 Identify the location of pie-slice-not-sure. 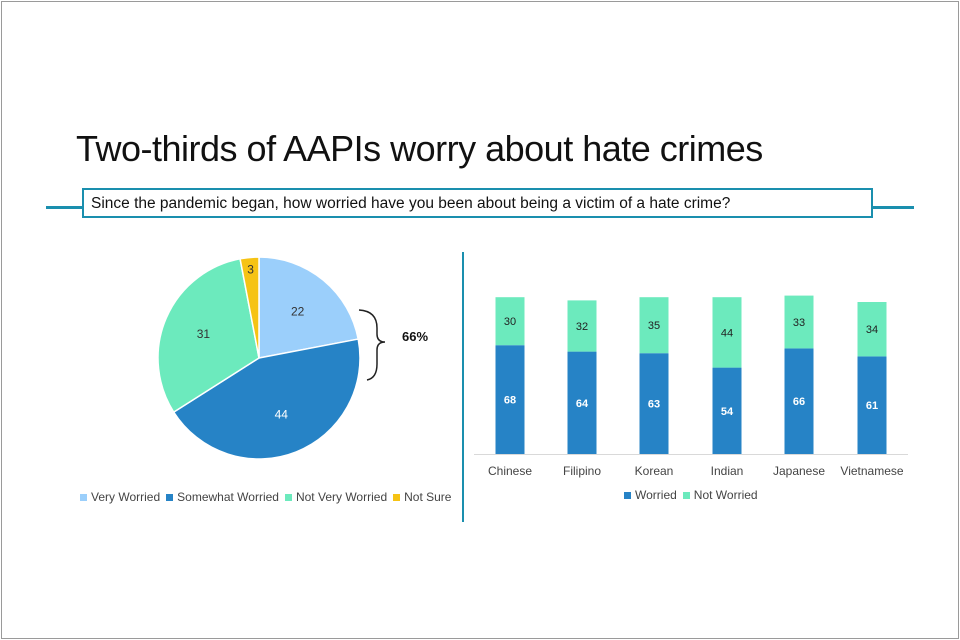
(249, 307).